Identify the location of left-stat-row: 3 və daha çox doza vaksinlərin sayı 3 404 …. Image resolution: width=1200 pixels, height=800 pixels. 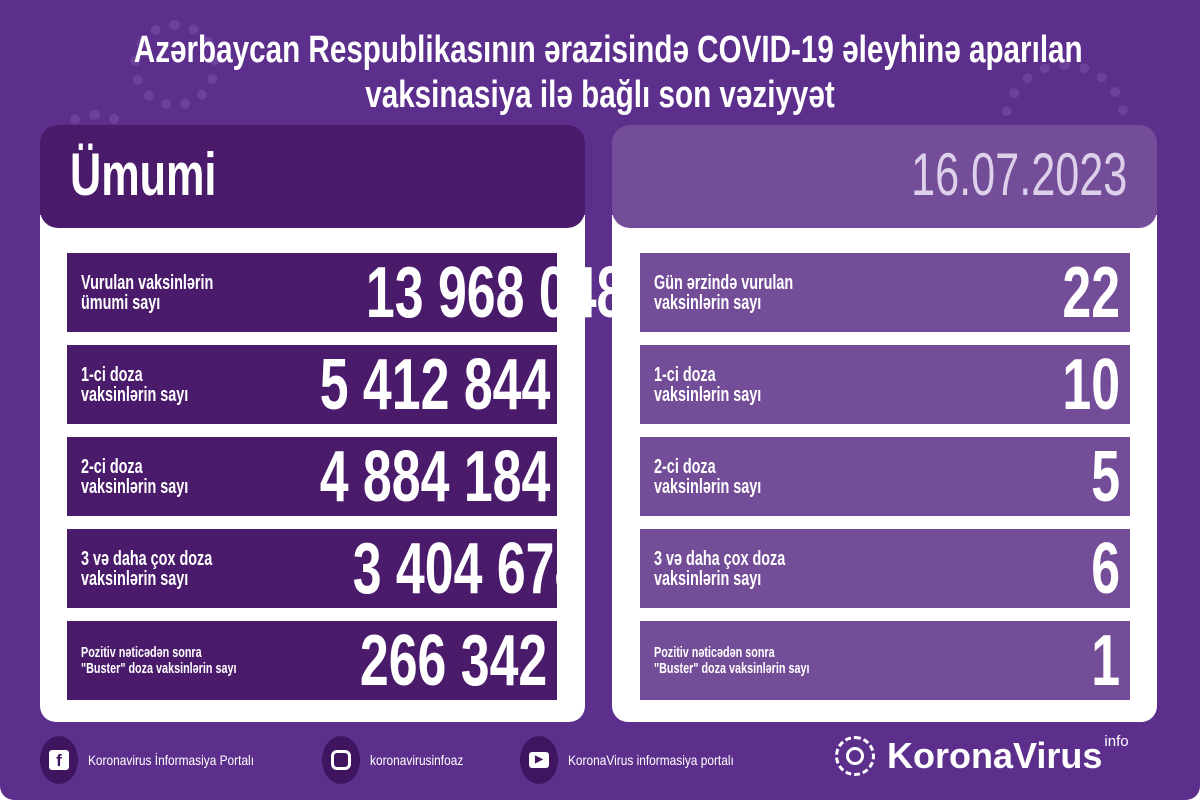
(325, 568).